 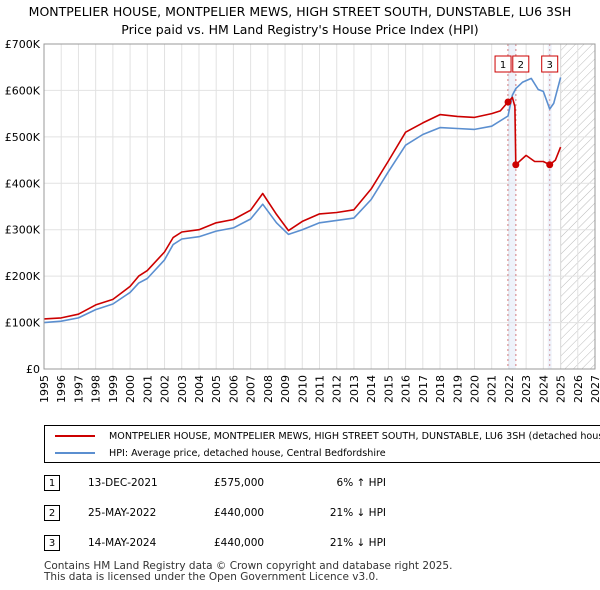 What do you see at coordinates (23, 183) in the screenshot?
I see `y-tick-label: £400K` at bounding box center [23, 183].